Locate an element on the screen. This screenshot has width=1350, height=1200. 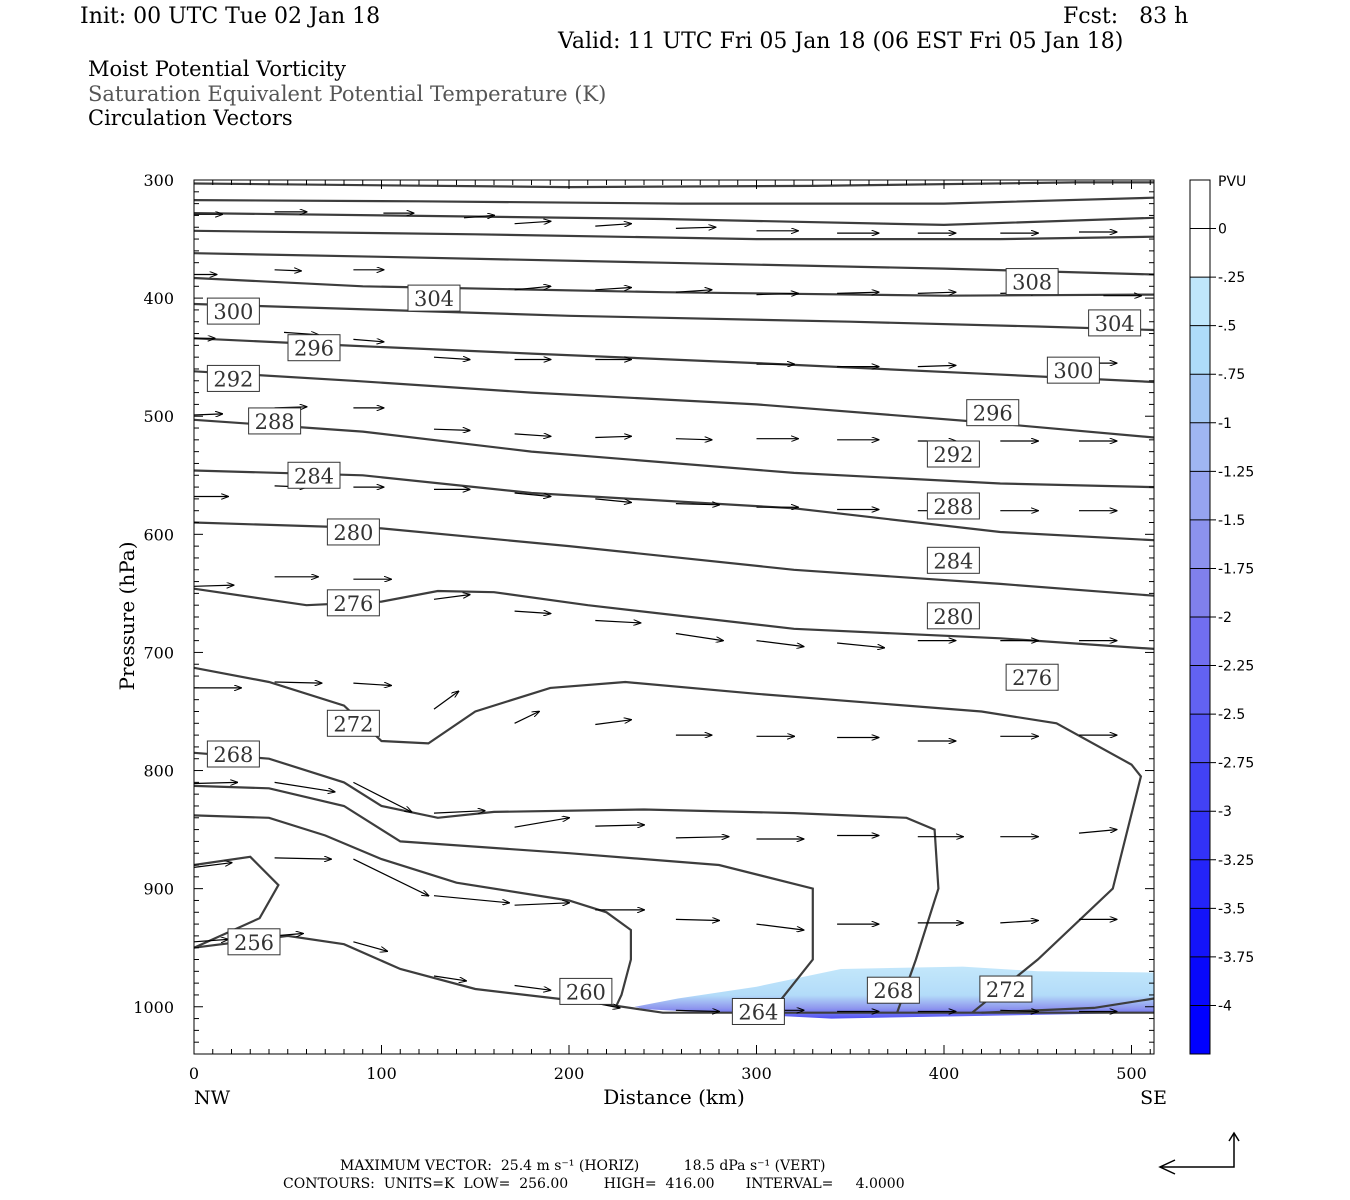
contour-label: 288 is located at coordinates (275, 421).